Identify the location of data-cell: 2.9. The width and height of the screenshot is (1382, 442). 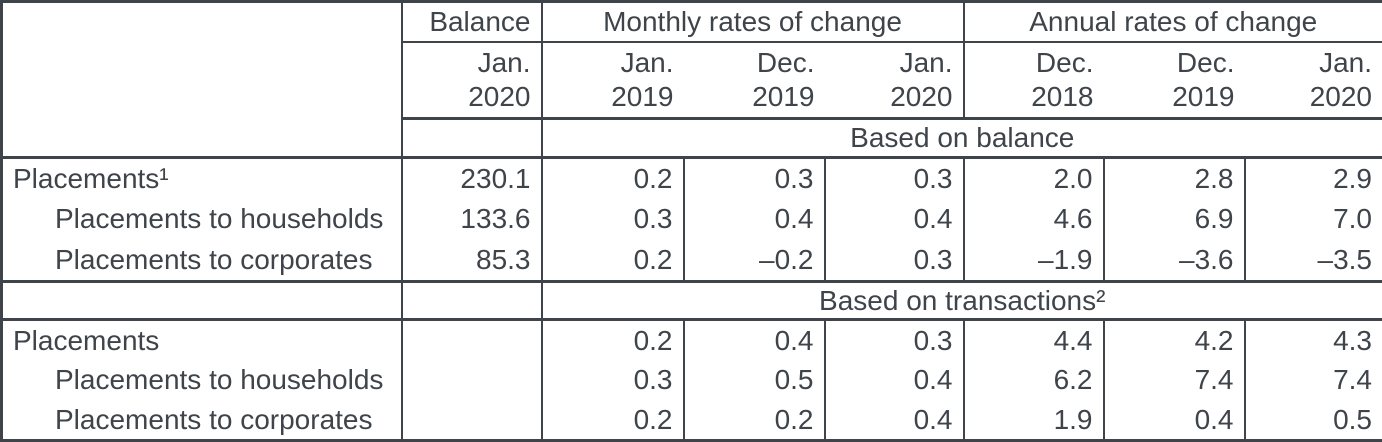
(1312, 178).